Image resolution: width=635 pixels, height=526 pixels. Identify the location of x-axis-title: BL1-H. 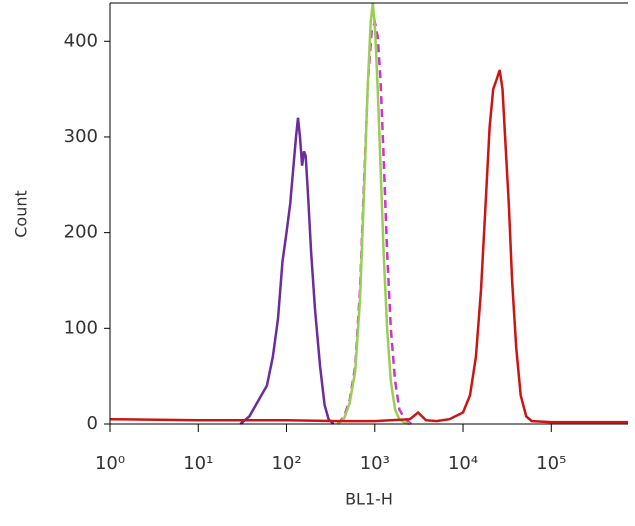
(369, 499).